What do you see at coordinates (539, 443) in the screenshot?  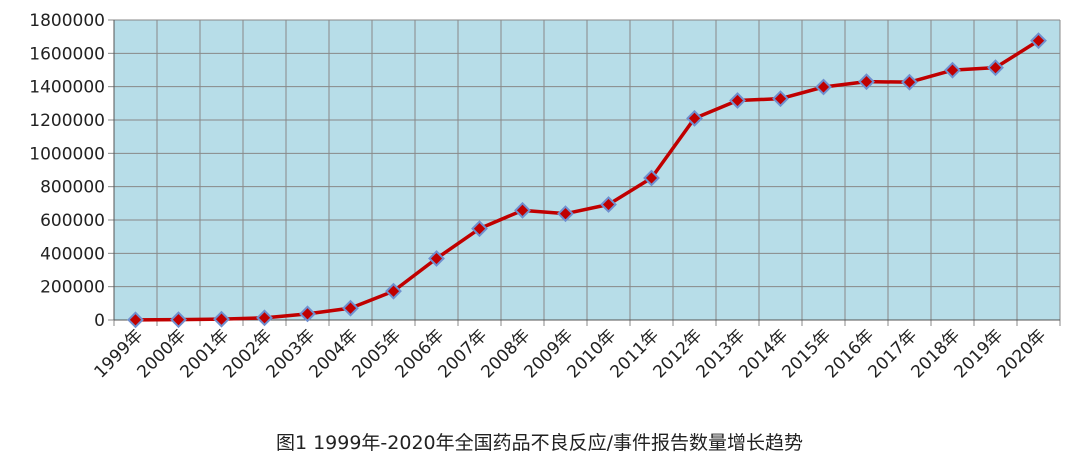 I see `figure-caption: 图1 1999年-2020年全国药品不良反应/事件报告数量增长趋势` at bounding box center [539, 443].